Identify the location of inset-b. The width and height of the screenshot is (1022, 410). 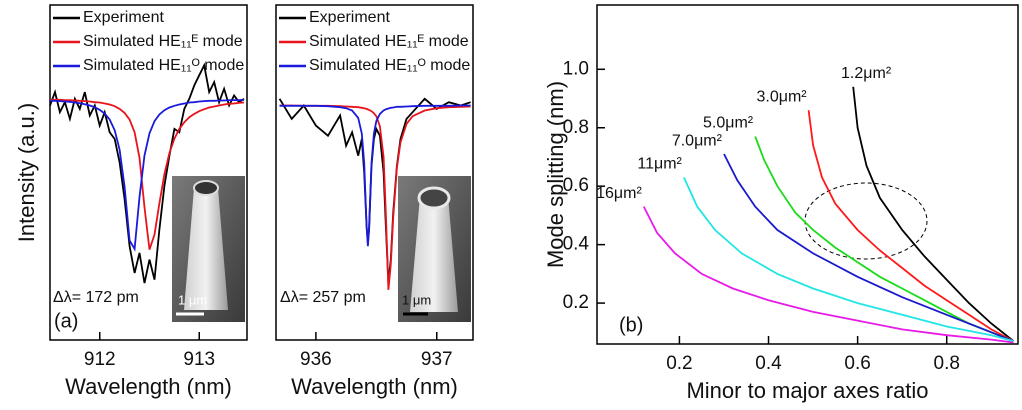
(434, 249).